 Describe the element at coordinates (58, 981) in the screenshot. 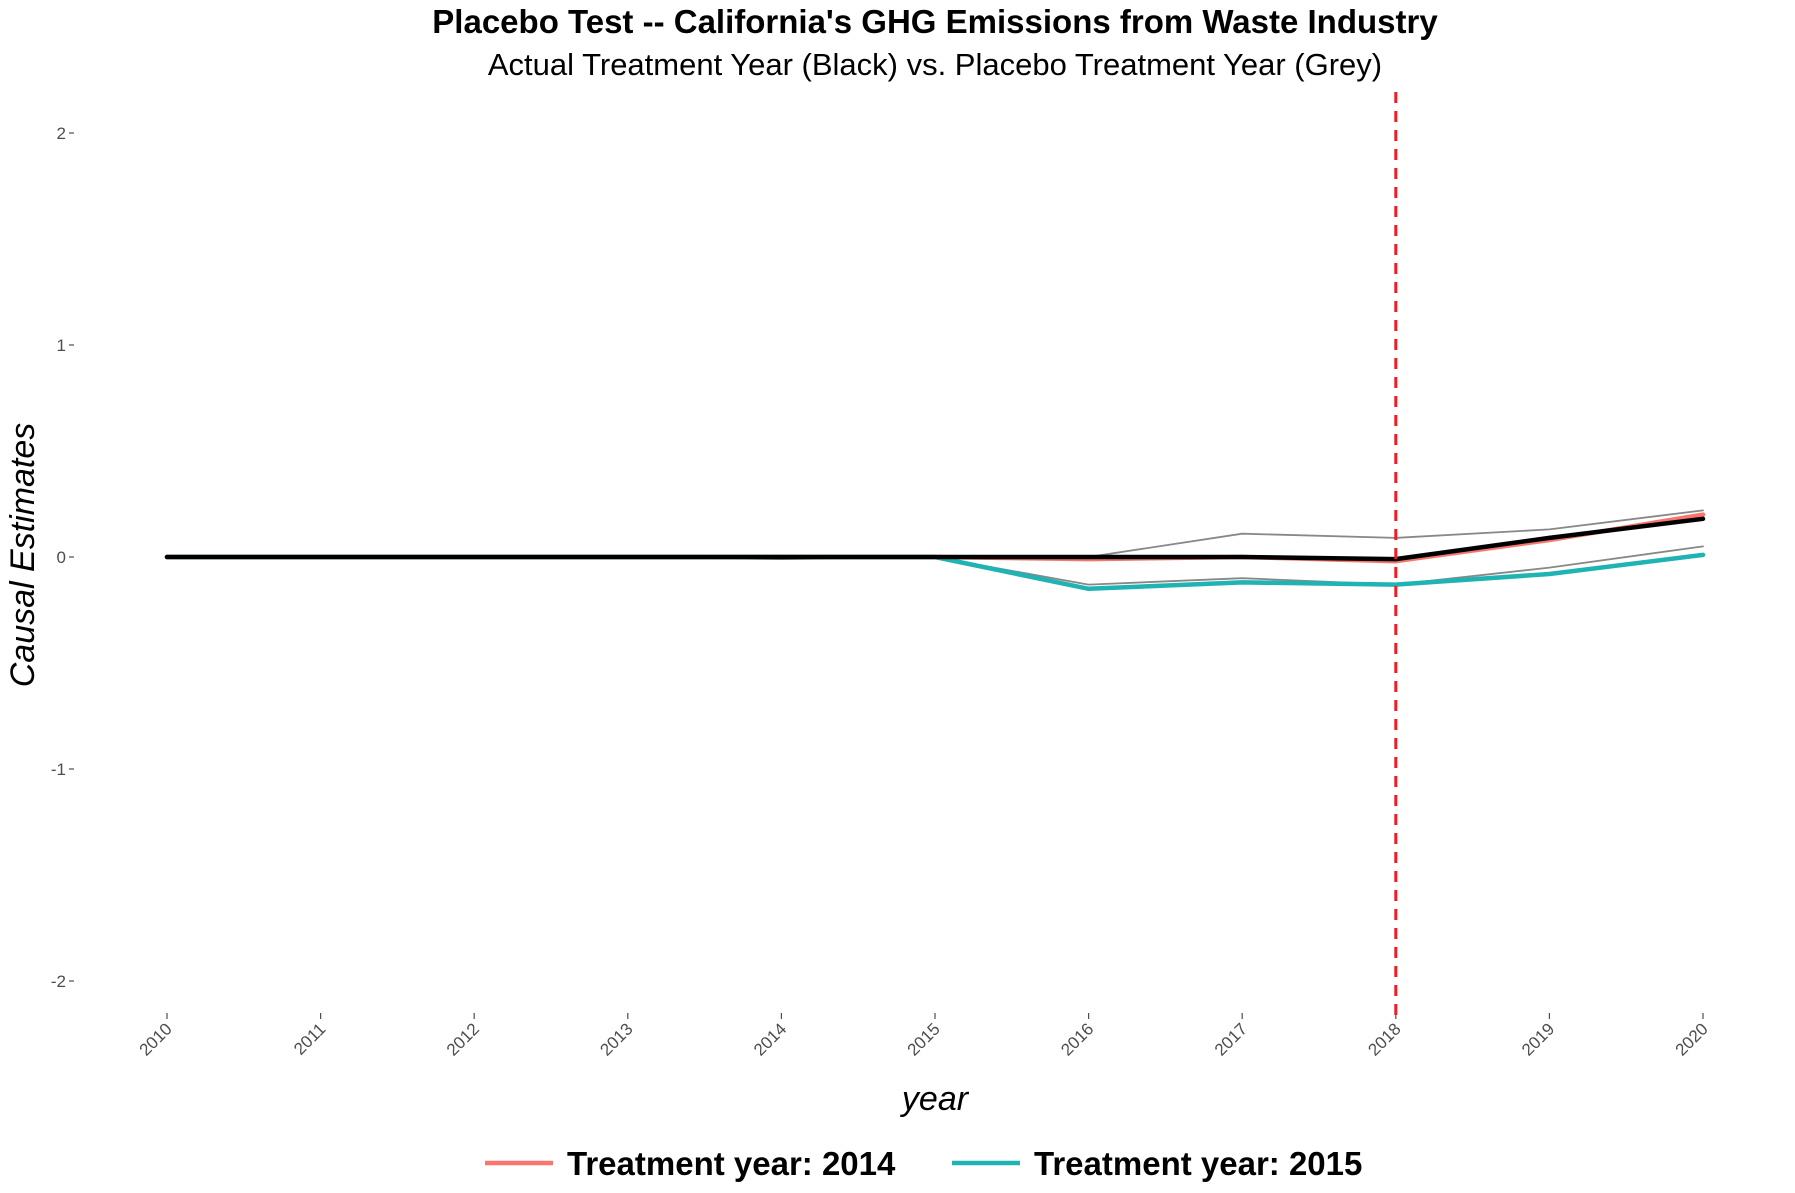

I see `y-tick-label: -2` at that location.